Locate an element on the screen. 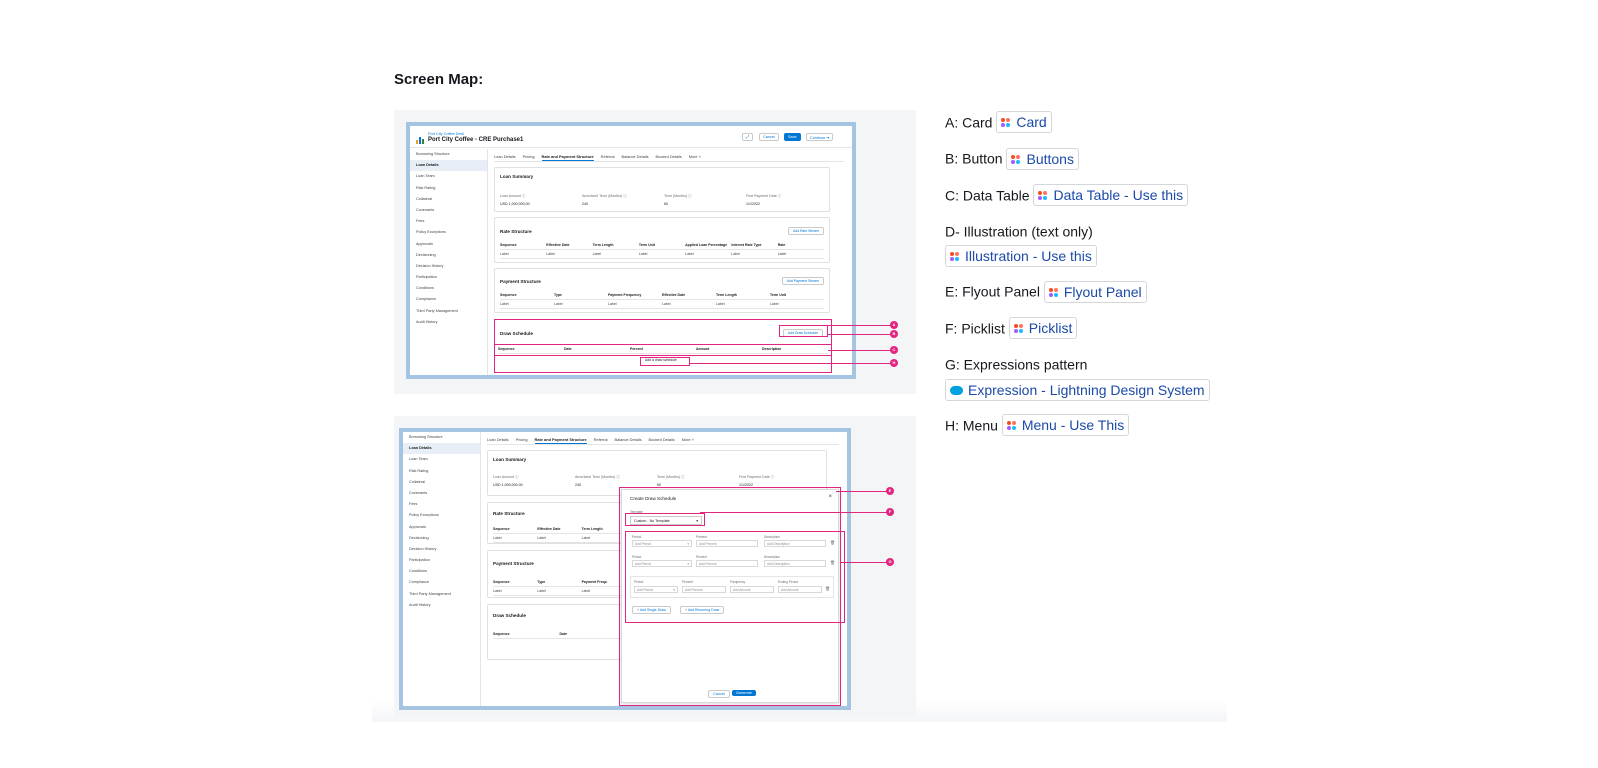 The height and width of the screenshot is (768, 1598). legend-item-data-table: C: Data Table Data Table - Use this is located at coordinates (1090, 194).